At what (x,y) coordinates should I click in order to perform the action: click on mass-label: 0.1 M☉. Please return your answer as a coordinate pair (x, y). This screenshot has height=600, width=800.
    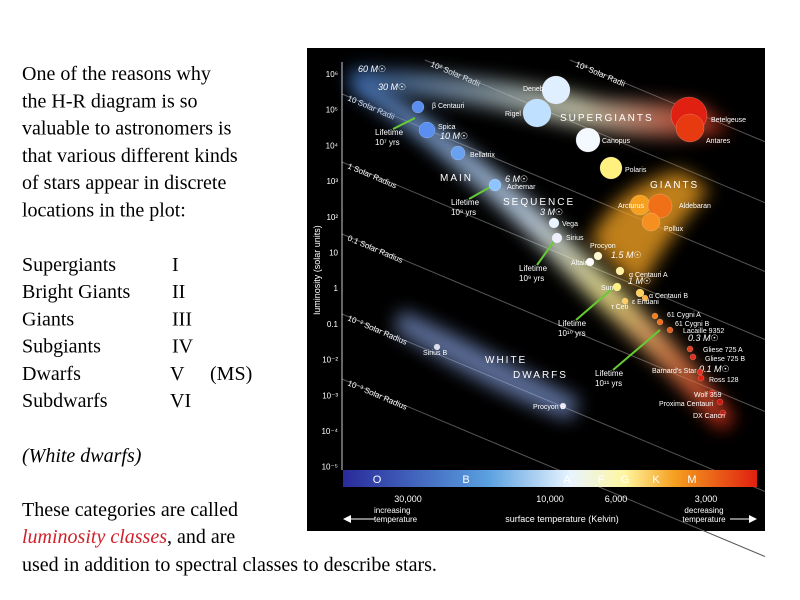
    Looking at the image, I should click on (714, 369).